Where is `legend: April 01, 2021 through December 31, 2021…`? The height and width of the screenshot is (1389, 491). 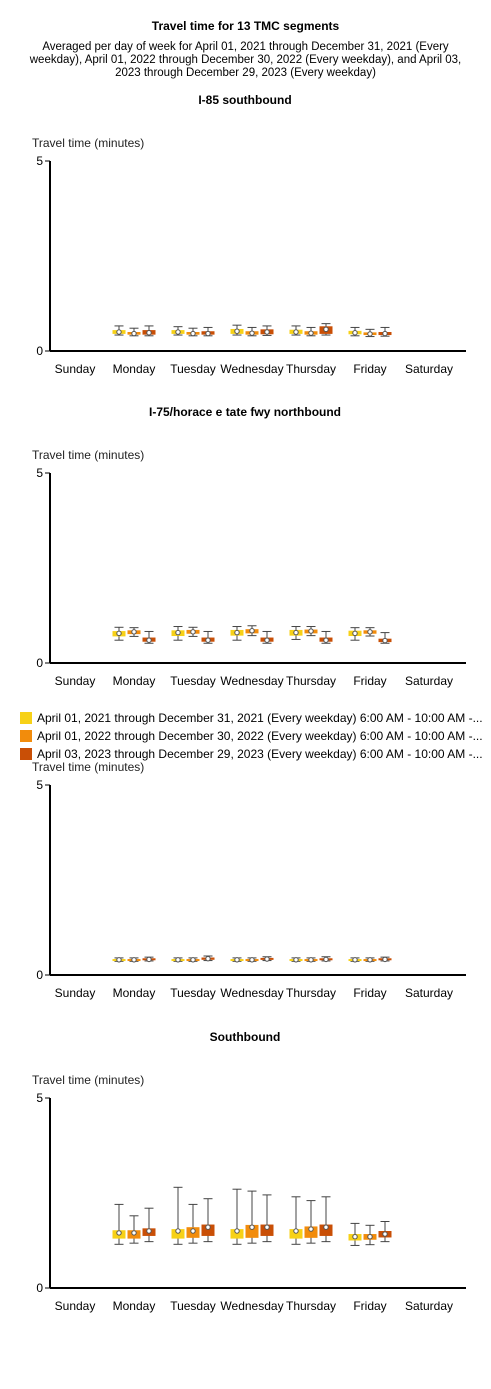 legend: April 01, 2021 through December 31, 2021… is located at coordinates (255, 737).